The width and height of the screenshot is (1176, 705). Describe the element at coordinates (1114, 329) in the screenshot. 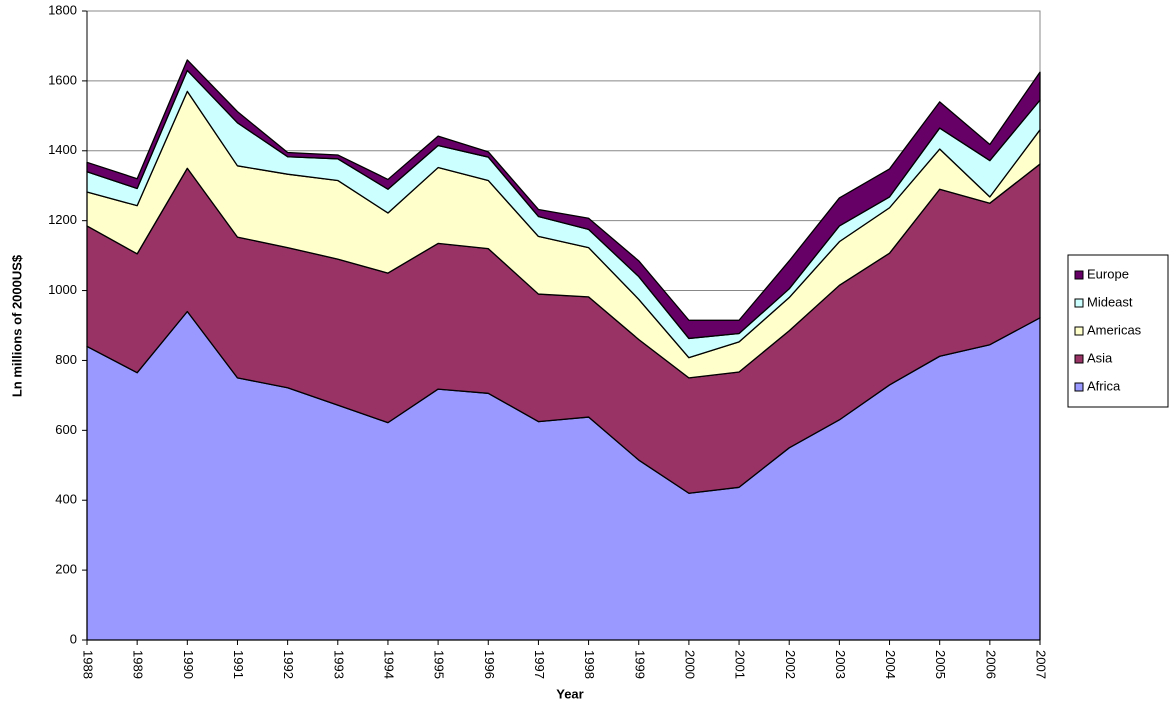

I see `legend-label: Americas` at that location.